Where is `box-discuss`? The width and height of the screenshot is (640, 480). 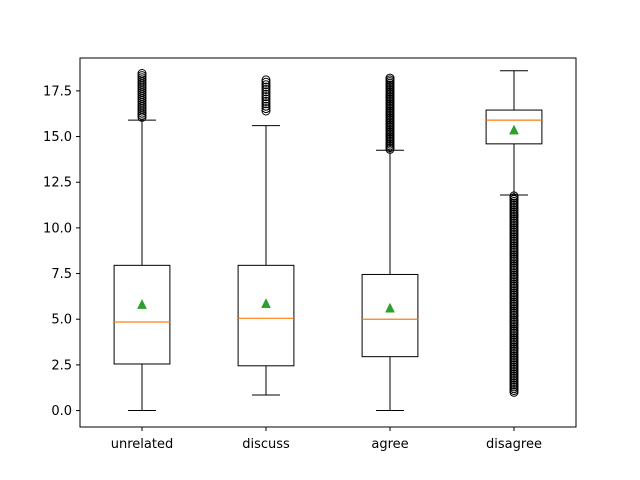
box-discuss is located at coordinates (266, 235).